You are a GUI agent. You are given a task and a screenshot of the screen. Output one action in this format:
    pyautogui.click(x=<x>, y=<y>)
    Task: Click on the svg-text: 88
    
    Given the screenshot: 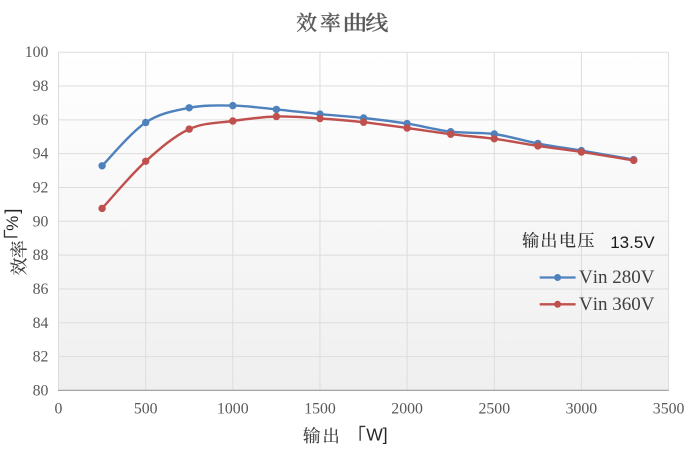 What is the action you would take?
    pyautogui.click(x=41, y=255)
    